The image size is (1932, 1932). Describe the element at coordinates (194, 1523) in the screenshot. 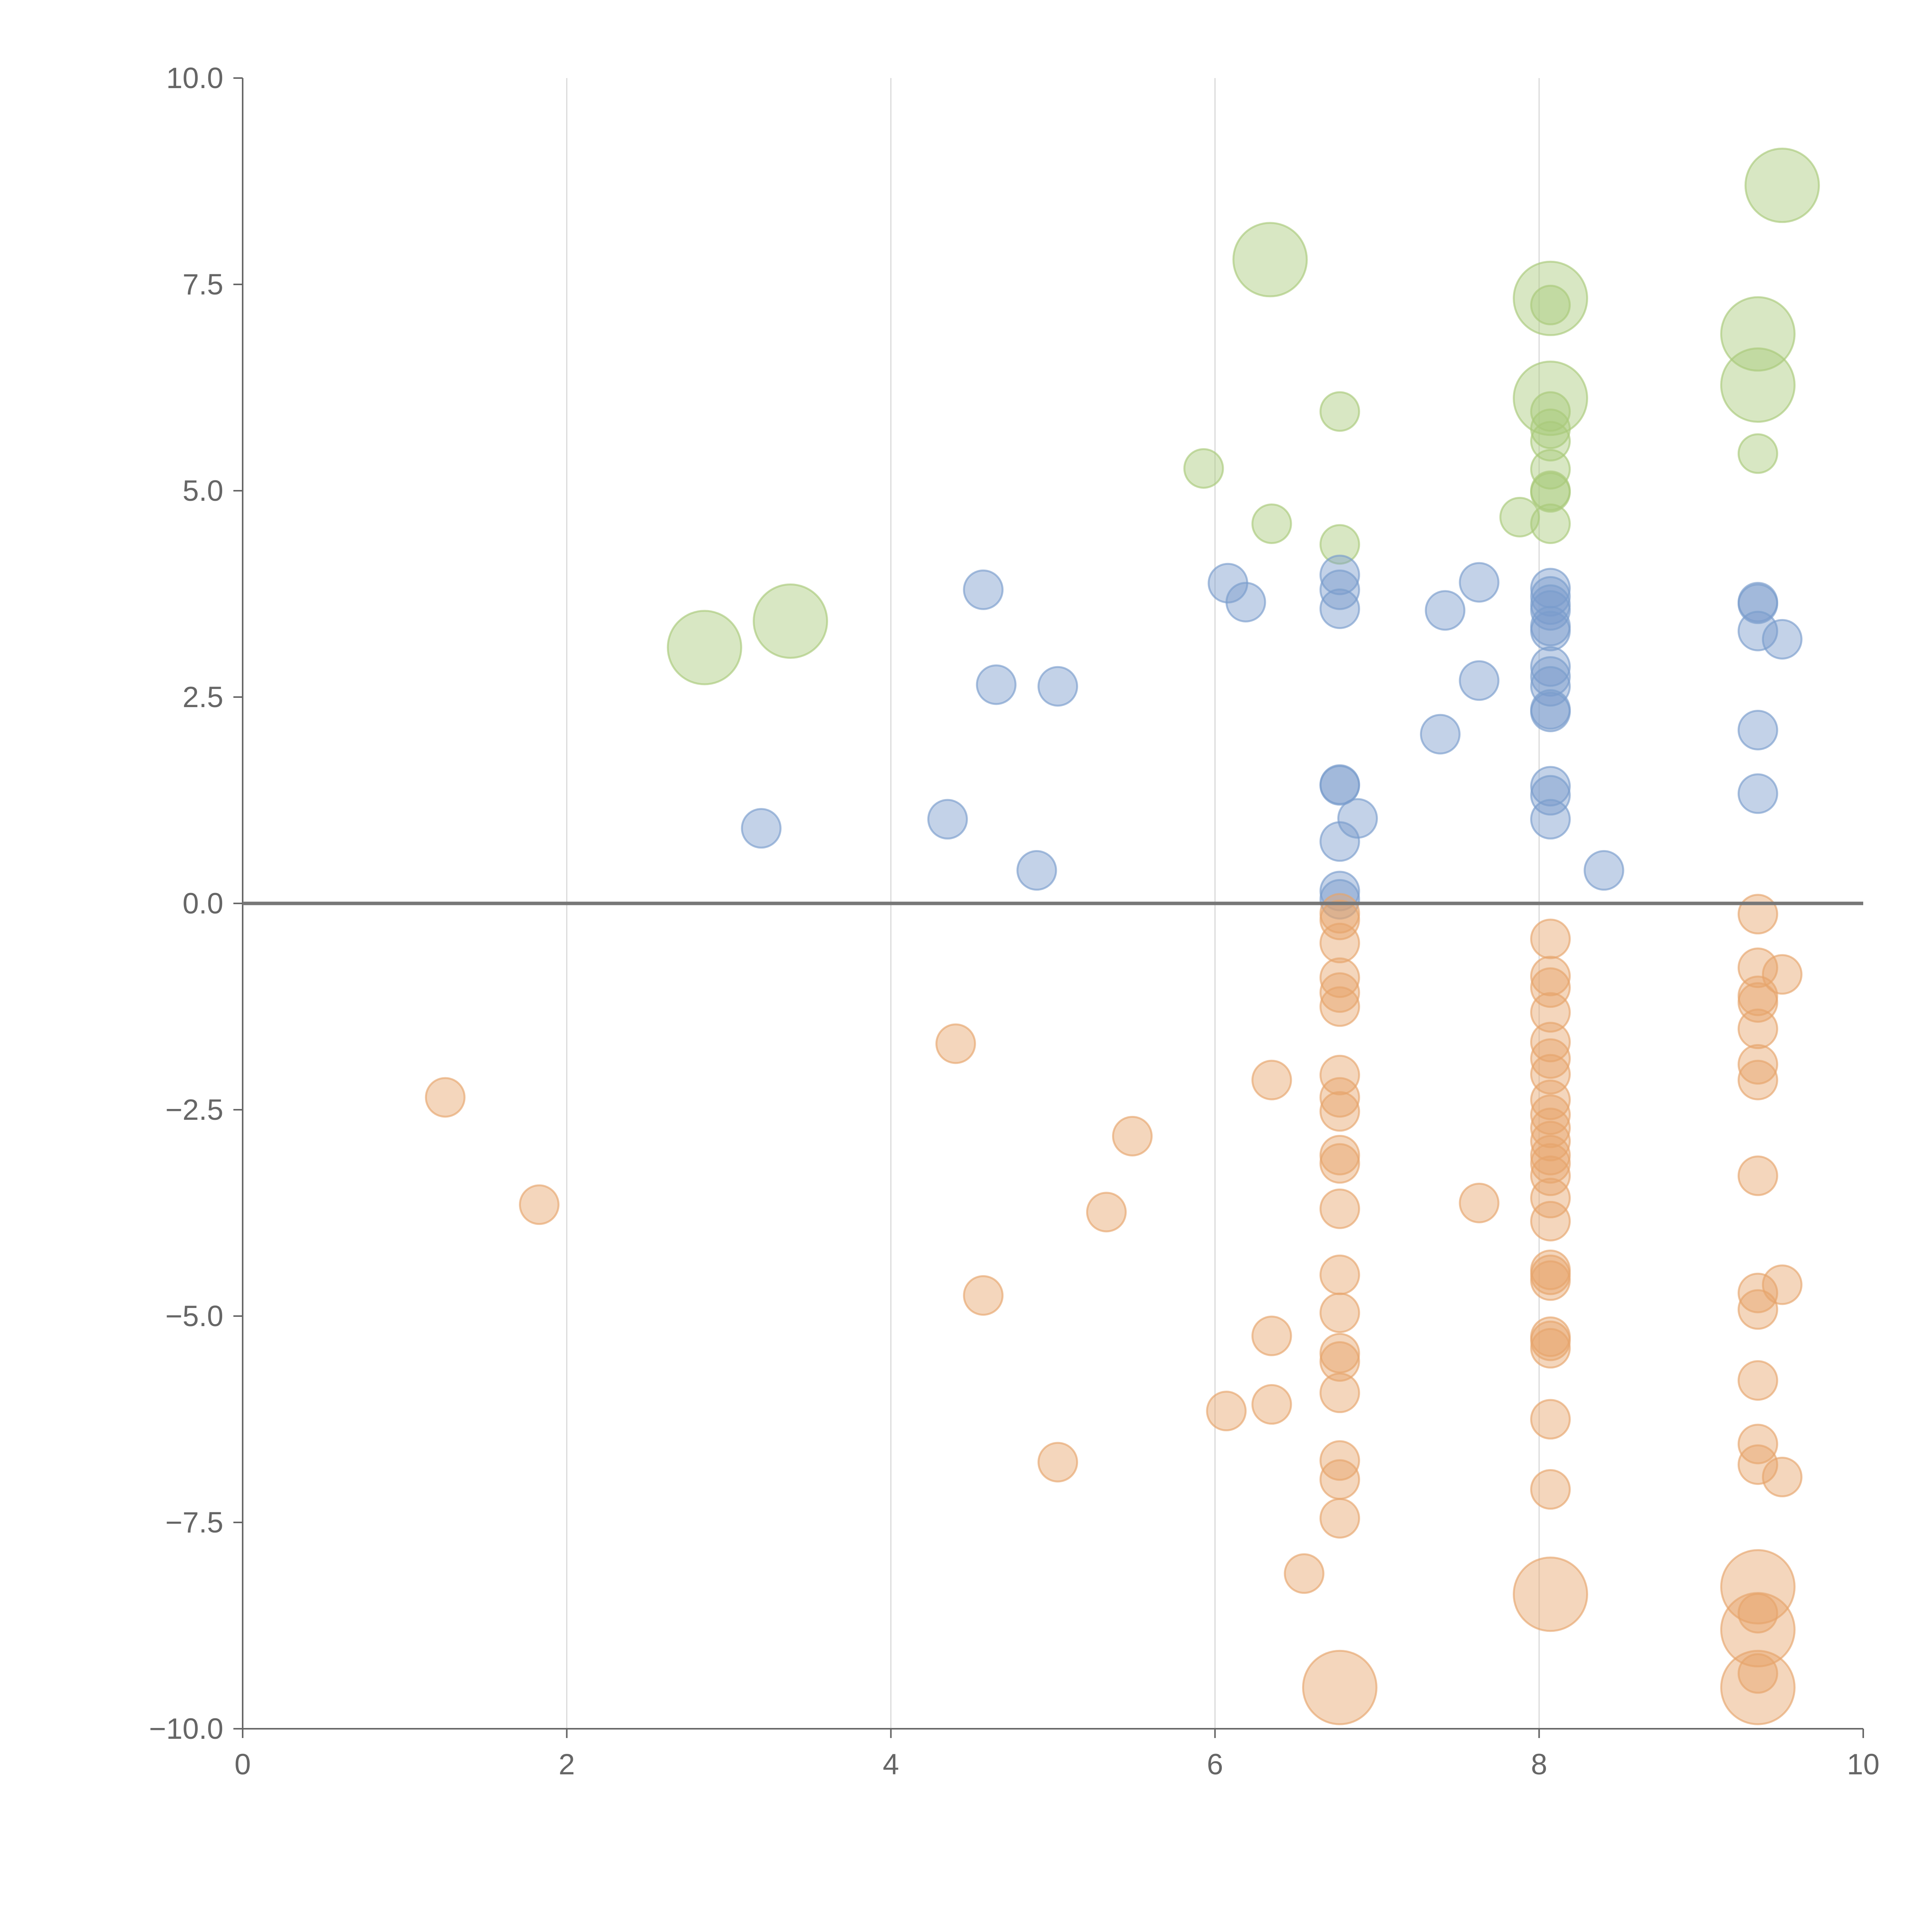

I see `y-tick-label: −7.5` at that location.